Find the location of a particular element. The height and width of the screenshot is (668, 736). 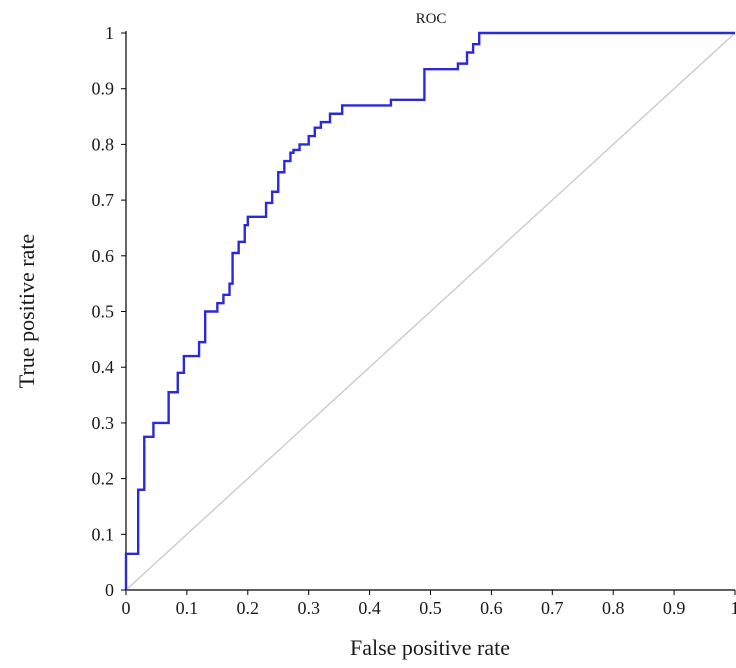

y-tick-label: 0.8 is located at coordinates (103, 144).